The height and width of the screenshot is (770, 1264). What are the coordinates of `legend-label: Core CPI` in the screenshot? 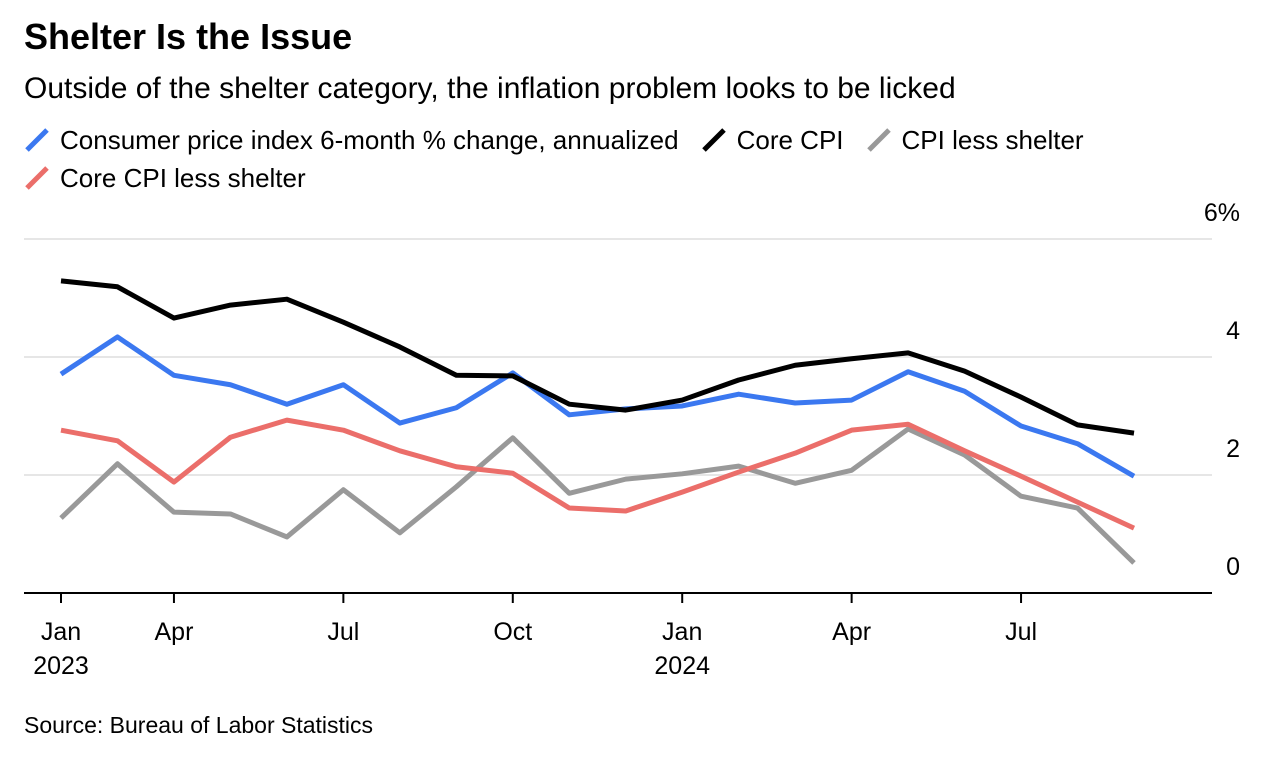 It's located at (790, 140).